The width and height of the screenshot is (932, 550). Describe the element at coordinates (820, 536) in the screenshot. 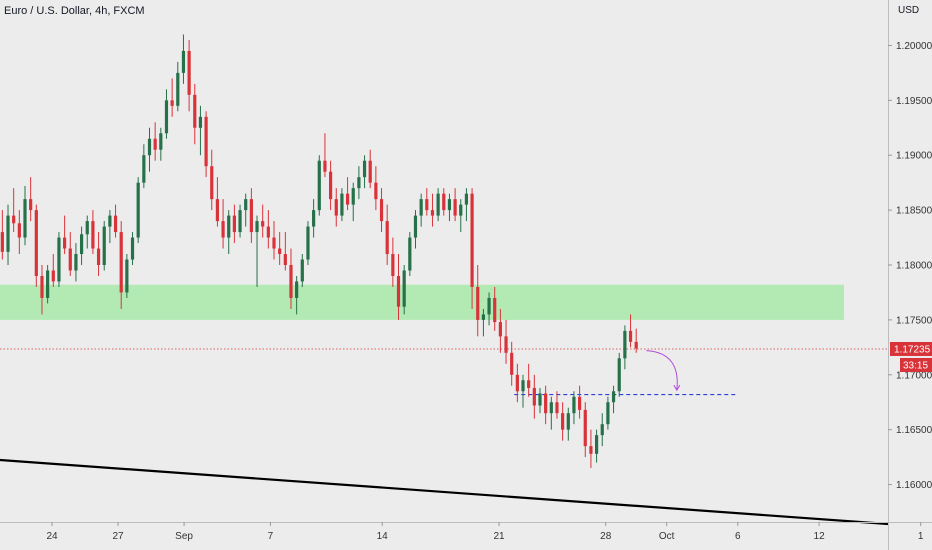

I see `x-tick-label: 12` at that location.